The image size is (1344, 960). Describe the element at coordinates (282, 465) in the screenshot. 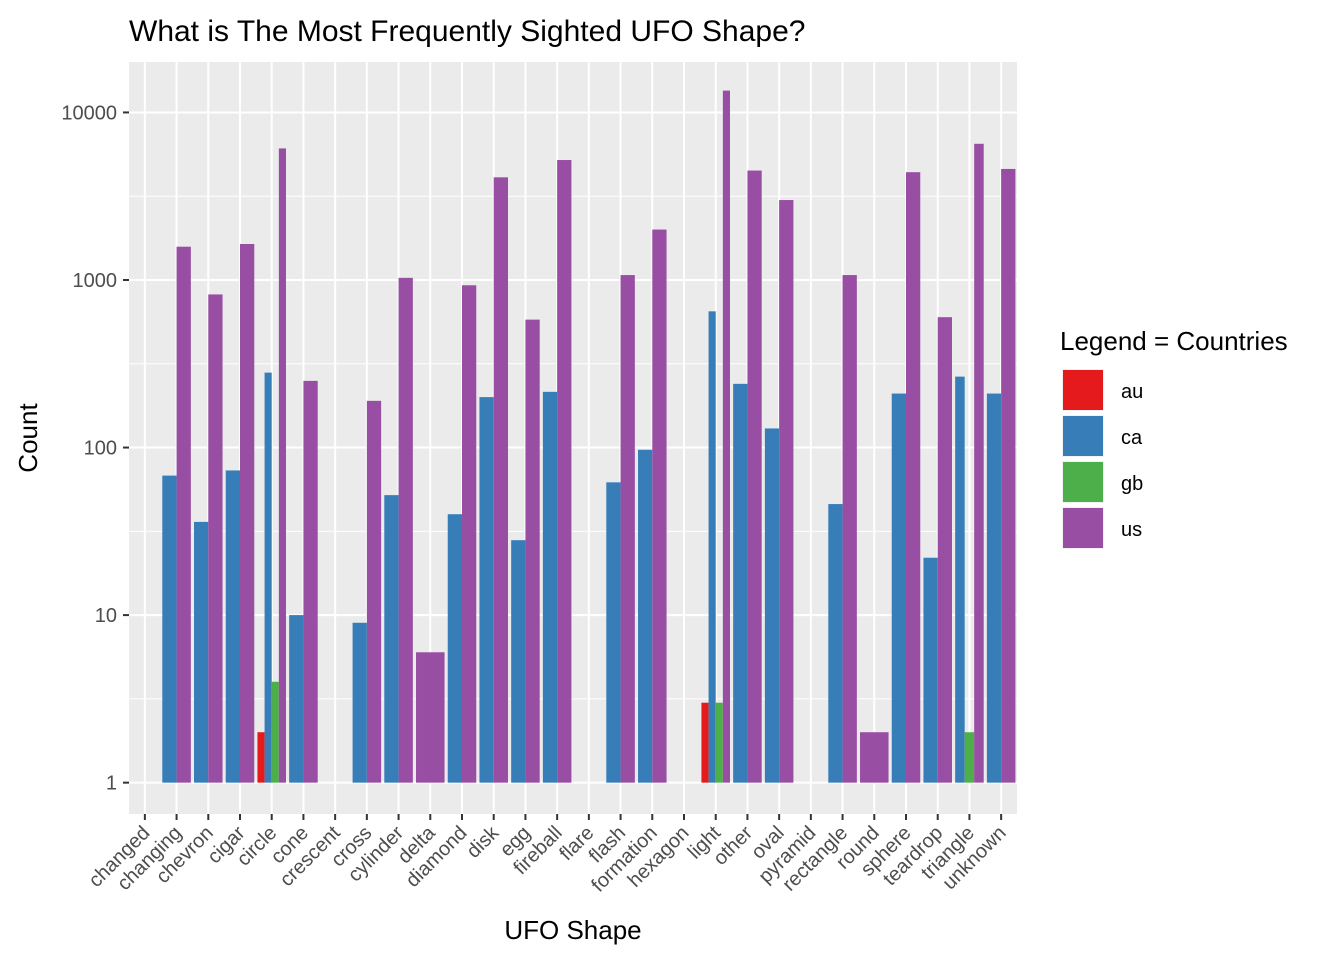

I see `bar-us-circle` at that location.